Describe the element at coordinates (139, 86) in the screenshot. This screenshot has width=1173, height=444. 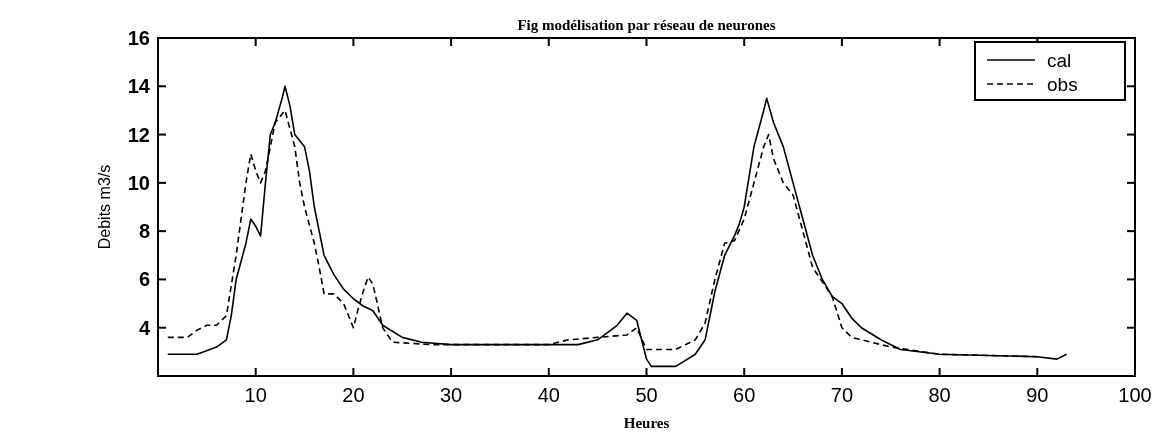
I see `y-tick-label: 14` at that location.